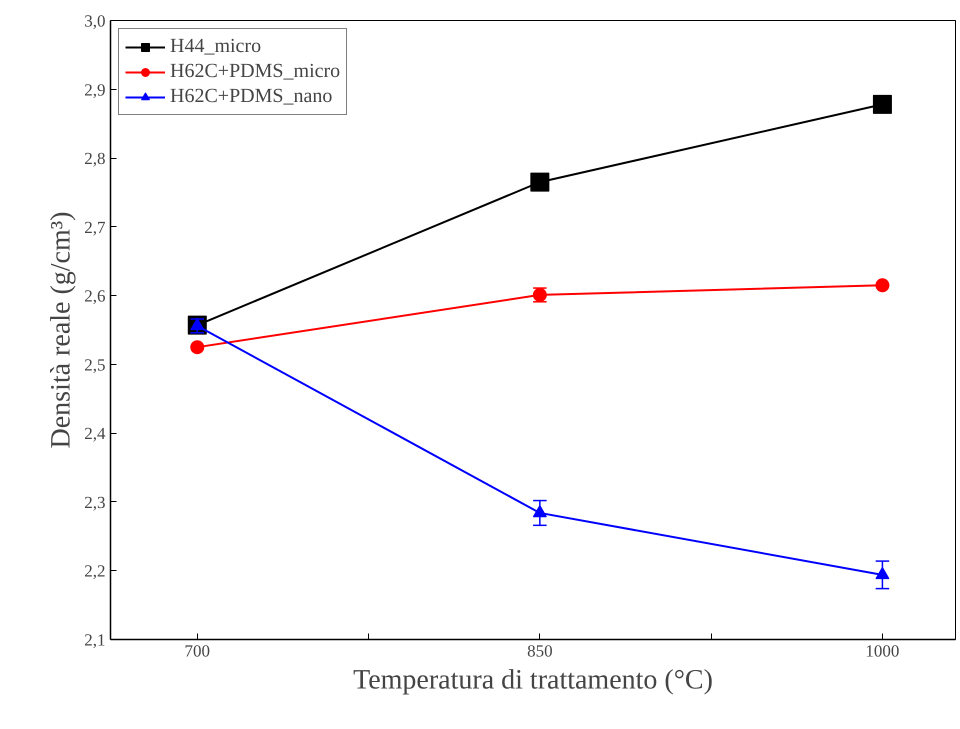 This screenshot has width=960, height=729. Describe the element at coordinates (95, 434) in the screenshot. I see `y-tick-label: 2,4` at that location.